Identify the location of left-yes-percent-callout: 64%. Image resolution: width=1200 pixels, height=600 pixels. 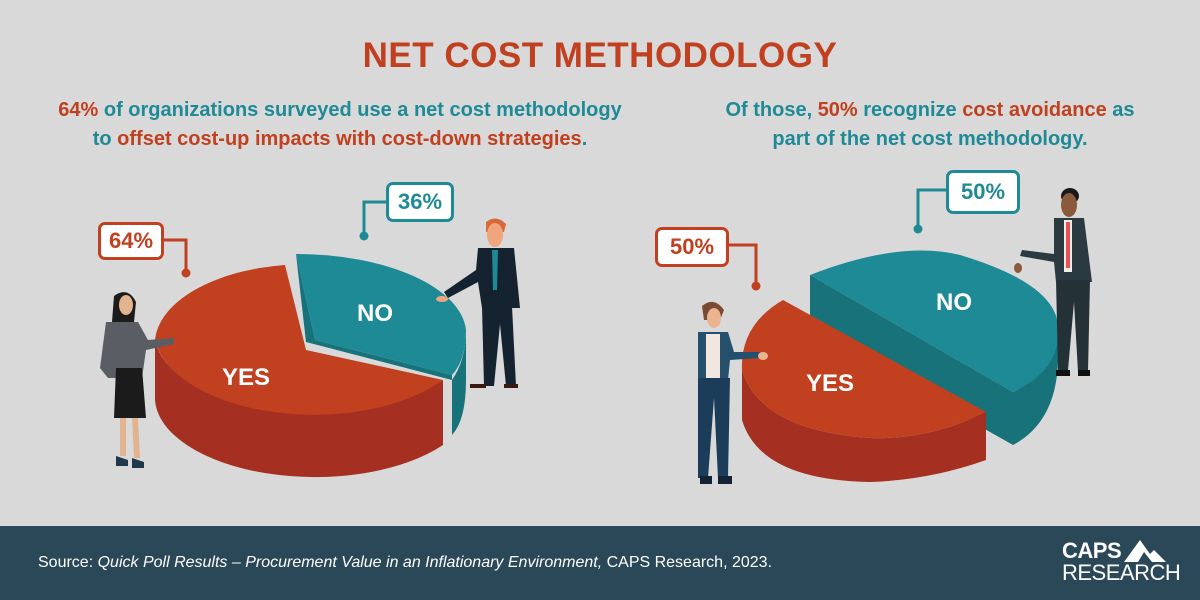
(131, 241).